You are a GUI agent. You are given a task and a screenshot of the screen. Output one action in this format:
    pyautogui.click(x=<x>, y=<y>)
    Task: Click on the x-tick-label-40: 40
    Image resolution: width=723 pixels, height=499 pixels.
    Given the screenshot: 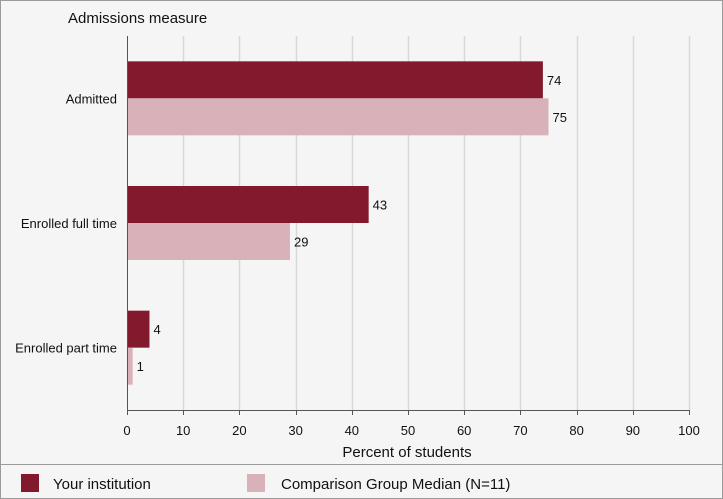 What is the action you would take?
    pyautogui.click(x=352, y=430)
    